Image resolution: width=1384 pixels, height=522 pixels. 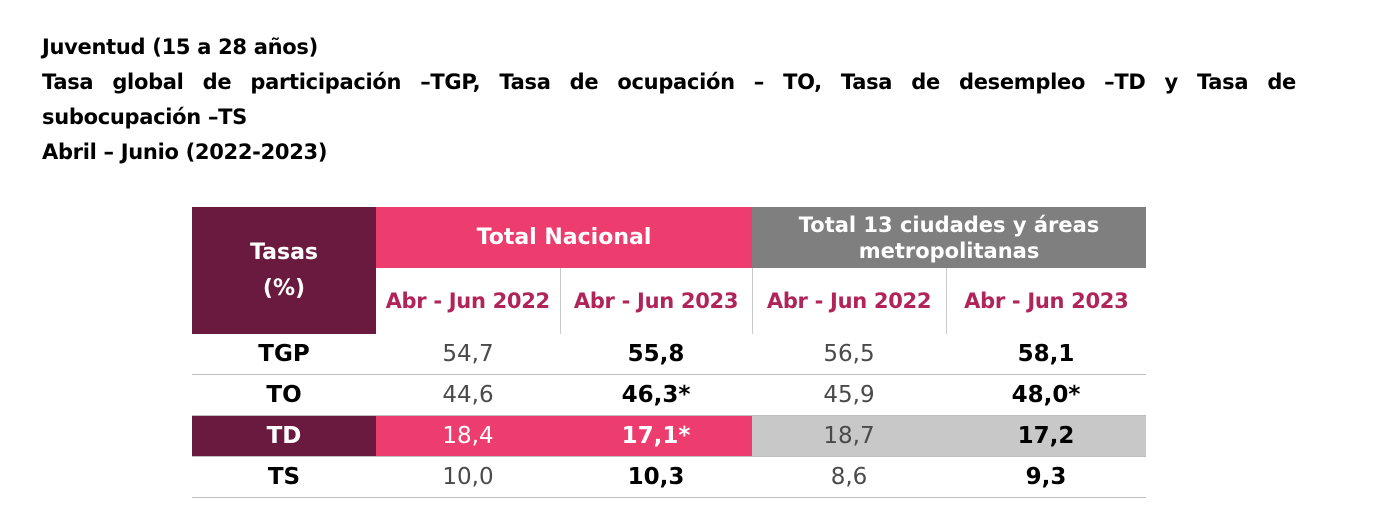 What do you see at coordinates (656, 354) in the screenshot?
I see `cell-value: 55,8` at bounding box center [656, 354].